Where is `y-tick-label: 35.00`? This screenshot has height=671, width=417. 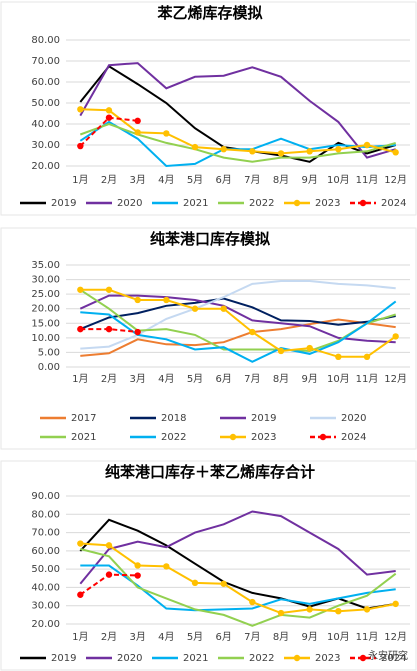
y-tick-label: 35.00 is located at coordinates (45, 265).